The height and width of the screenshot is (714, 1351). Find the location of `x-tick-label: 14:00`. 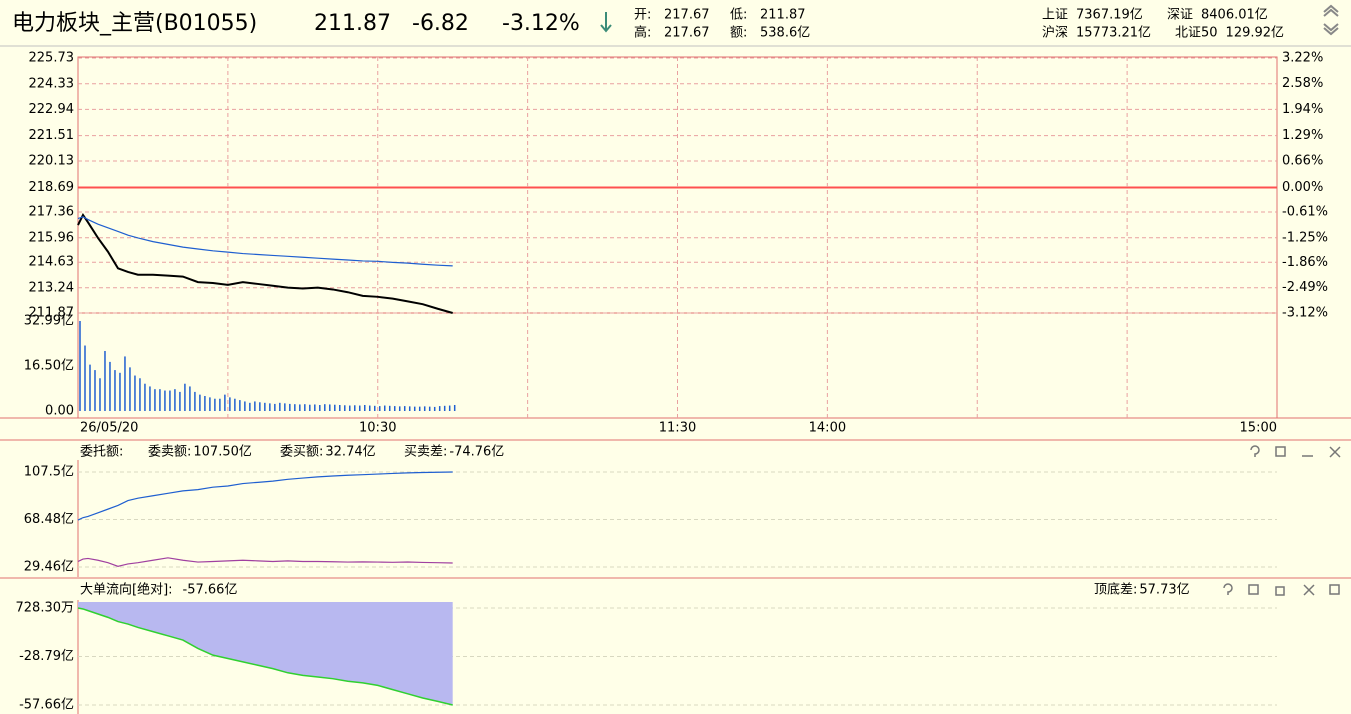

x-tick-label: 14:00 is located at coordinates (827, 428).